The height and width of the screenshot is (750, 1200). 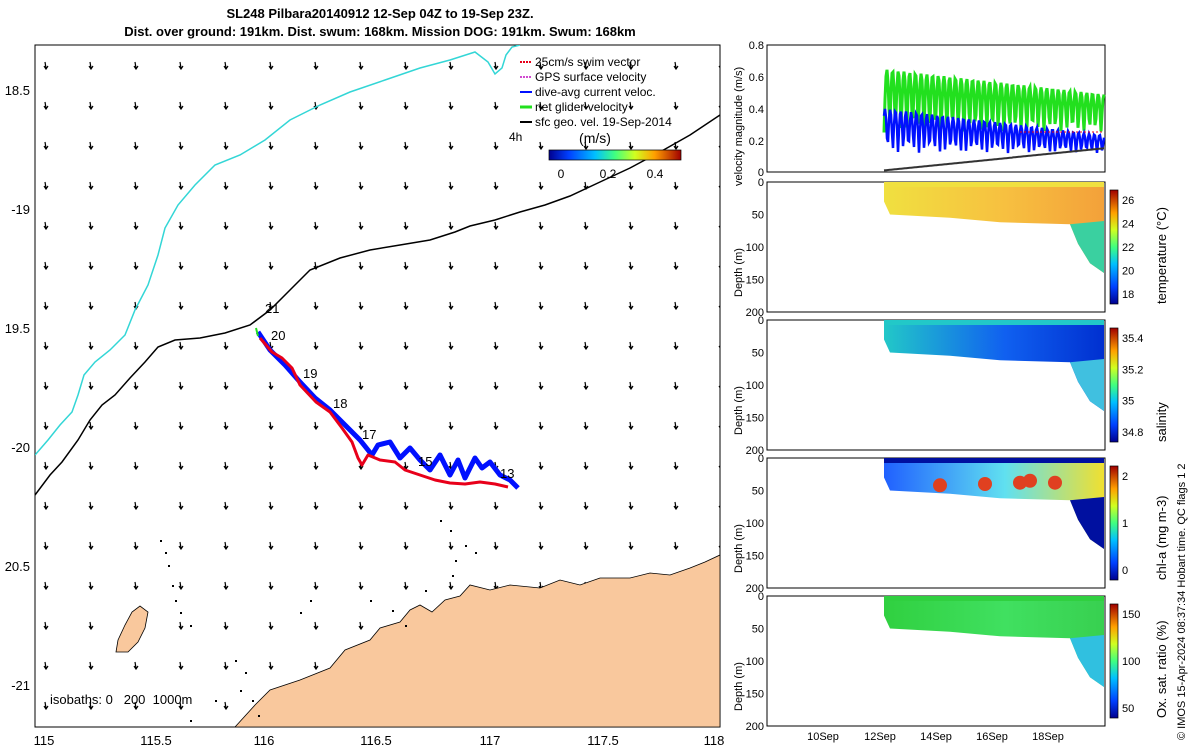 I want to click on oxygen-ytick: 200, so click(x=755, y=727).